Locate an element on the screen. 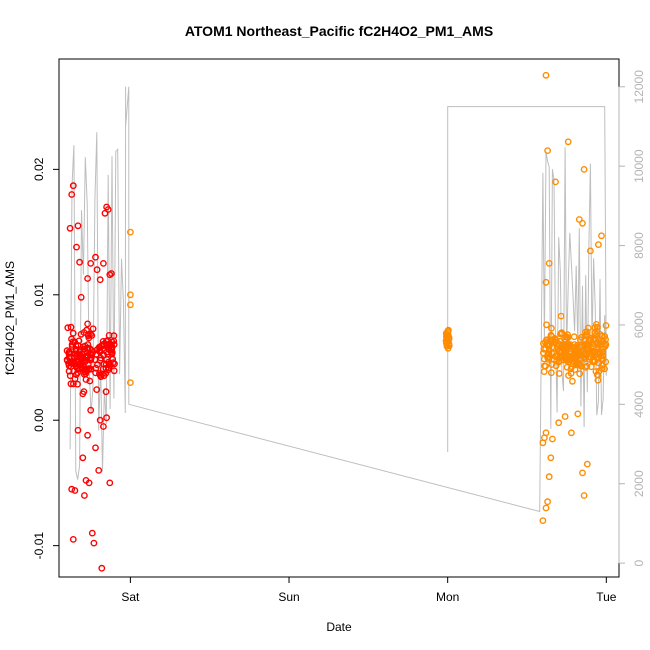 The height and width of the screenshot is (650, 650). y2-tick-label: 2000 is located at coordinates (639, 483).